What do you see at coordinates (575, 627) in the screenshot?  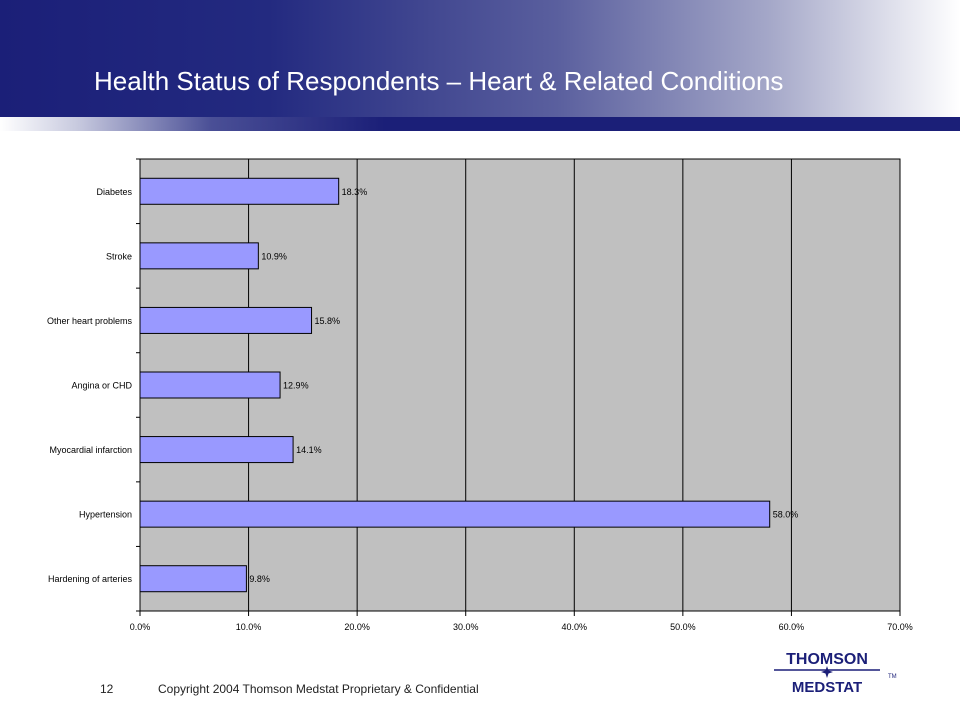 I see `x-tick-label: 40.0%` at bounding box center [575, 627].